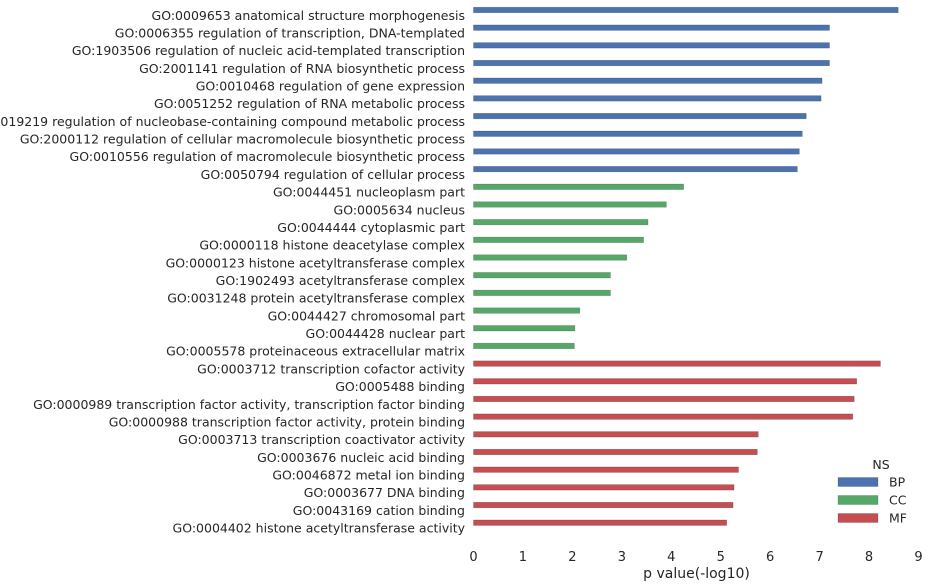 This screenshot has width=930, height=587. I want to click on x-tick-label: 2, so click(572, 557).